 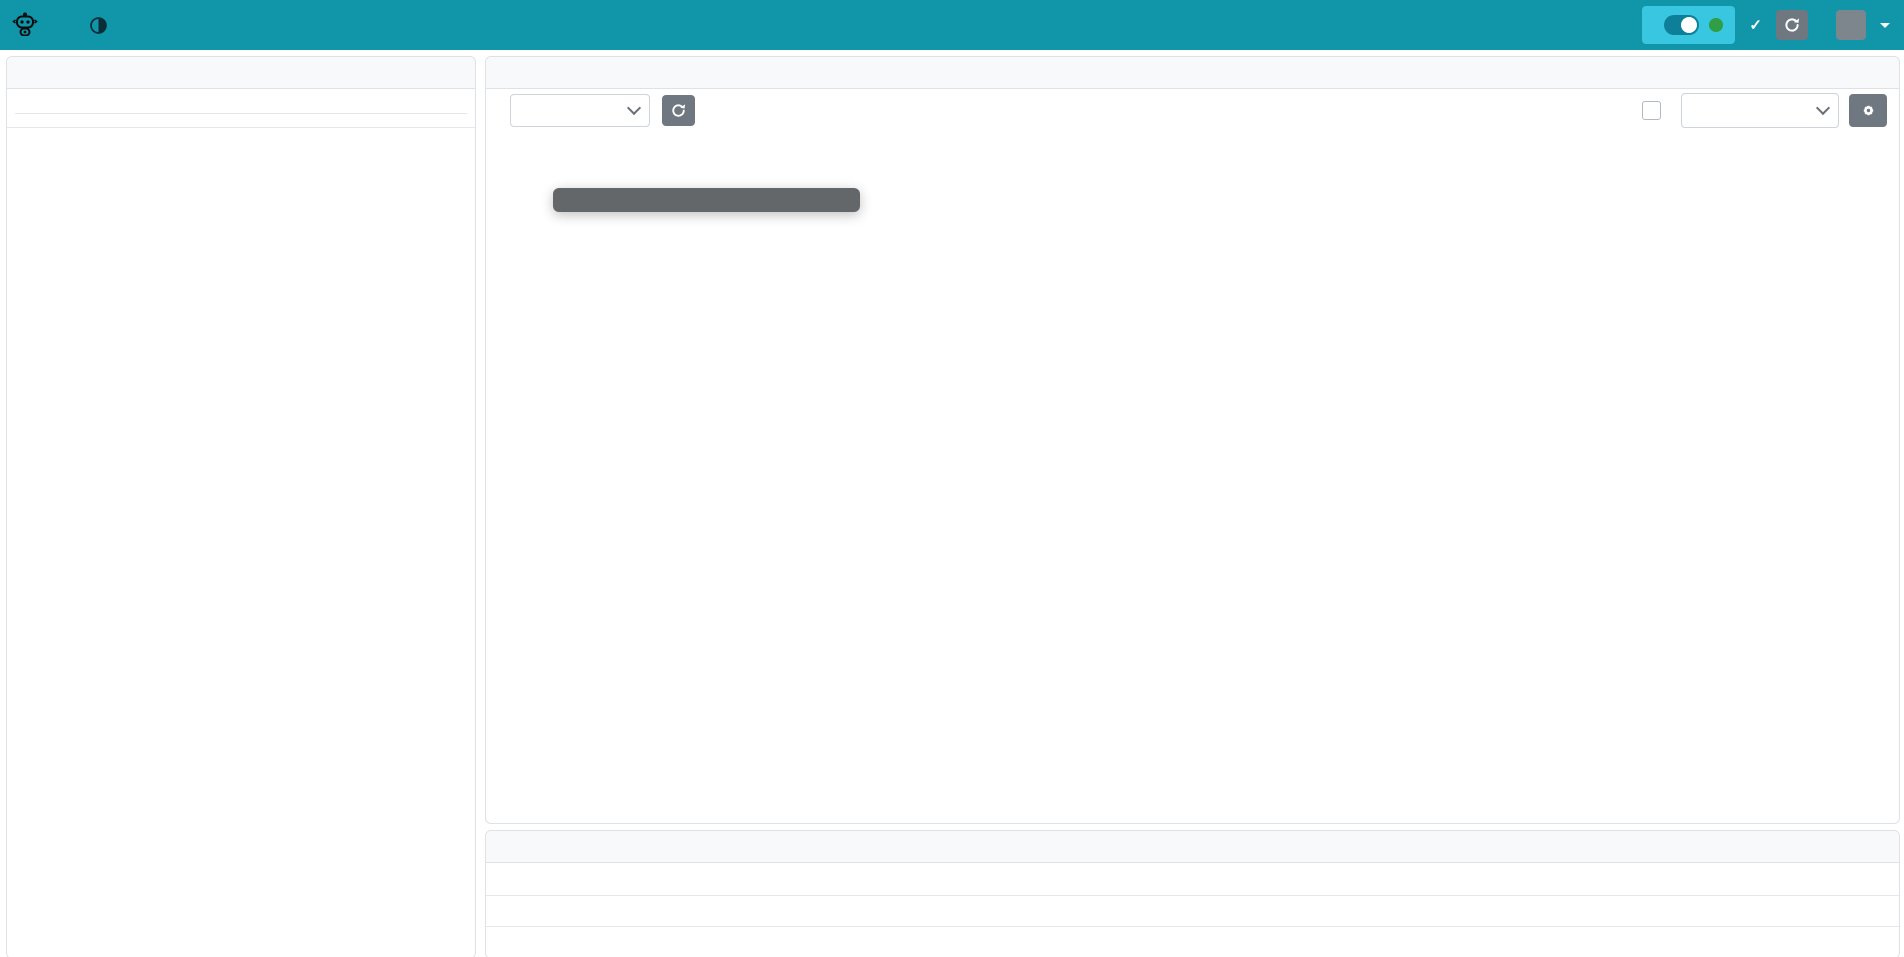 I want to click on bot-online-indicator, so click(x=1716, y=25).